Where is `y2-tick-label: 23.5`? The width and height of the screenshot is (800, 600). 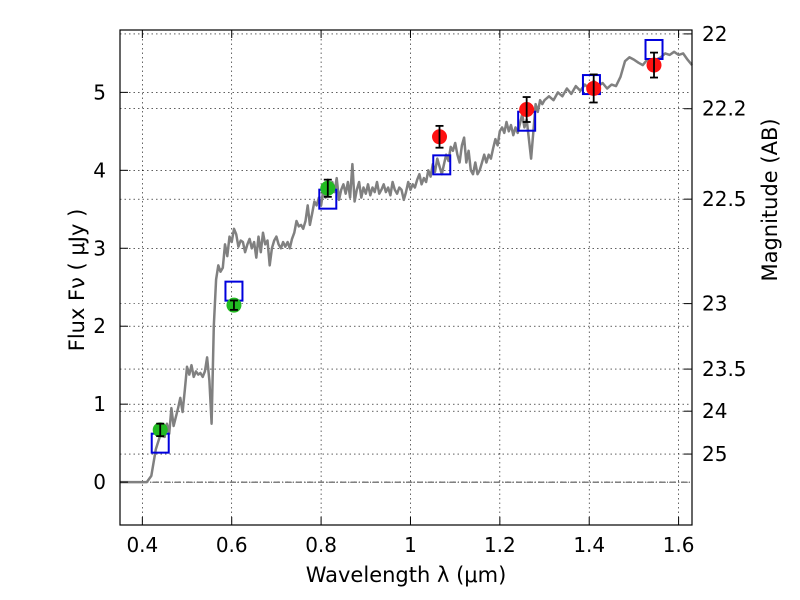 y2-tick-label: 23.5 is located at coordinates (724, 369).